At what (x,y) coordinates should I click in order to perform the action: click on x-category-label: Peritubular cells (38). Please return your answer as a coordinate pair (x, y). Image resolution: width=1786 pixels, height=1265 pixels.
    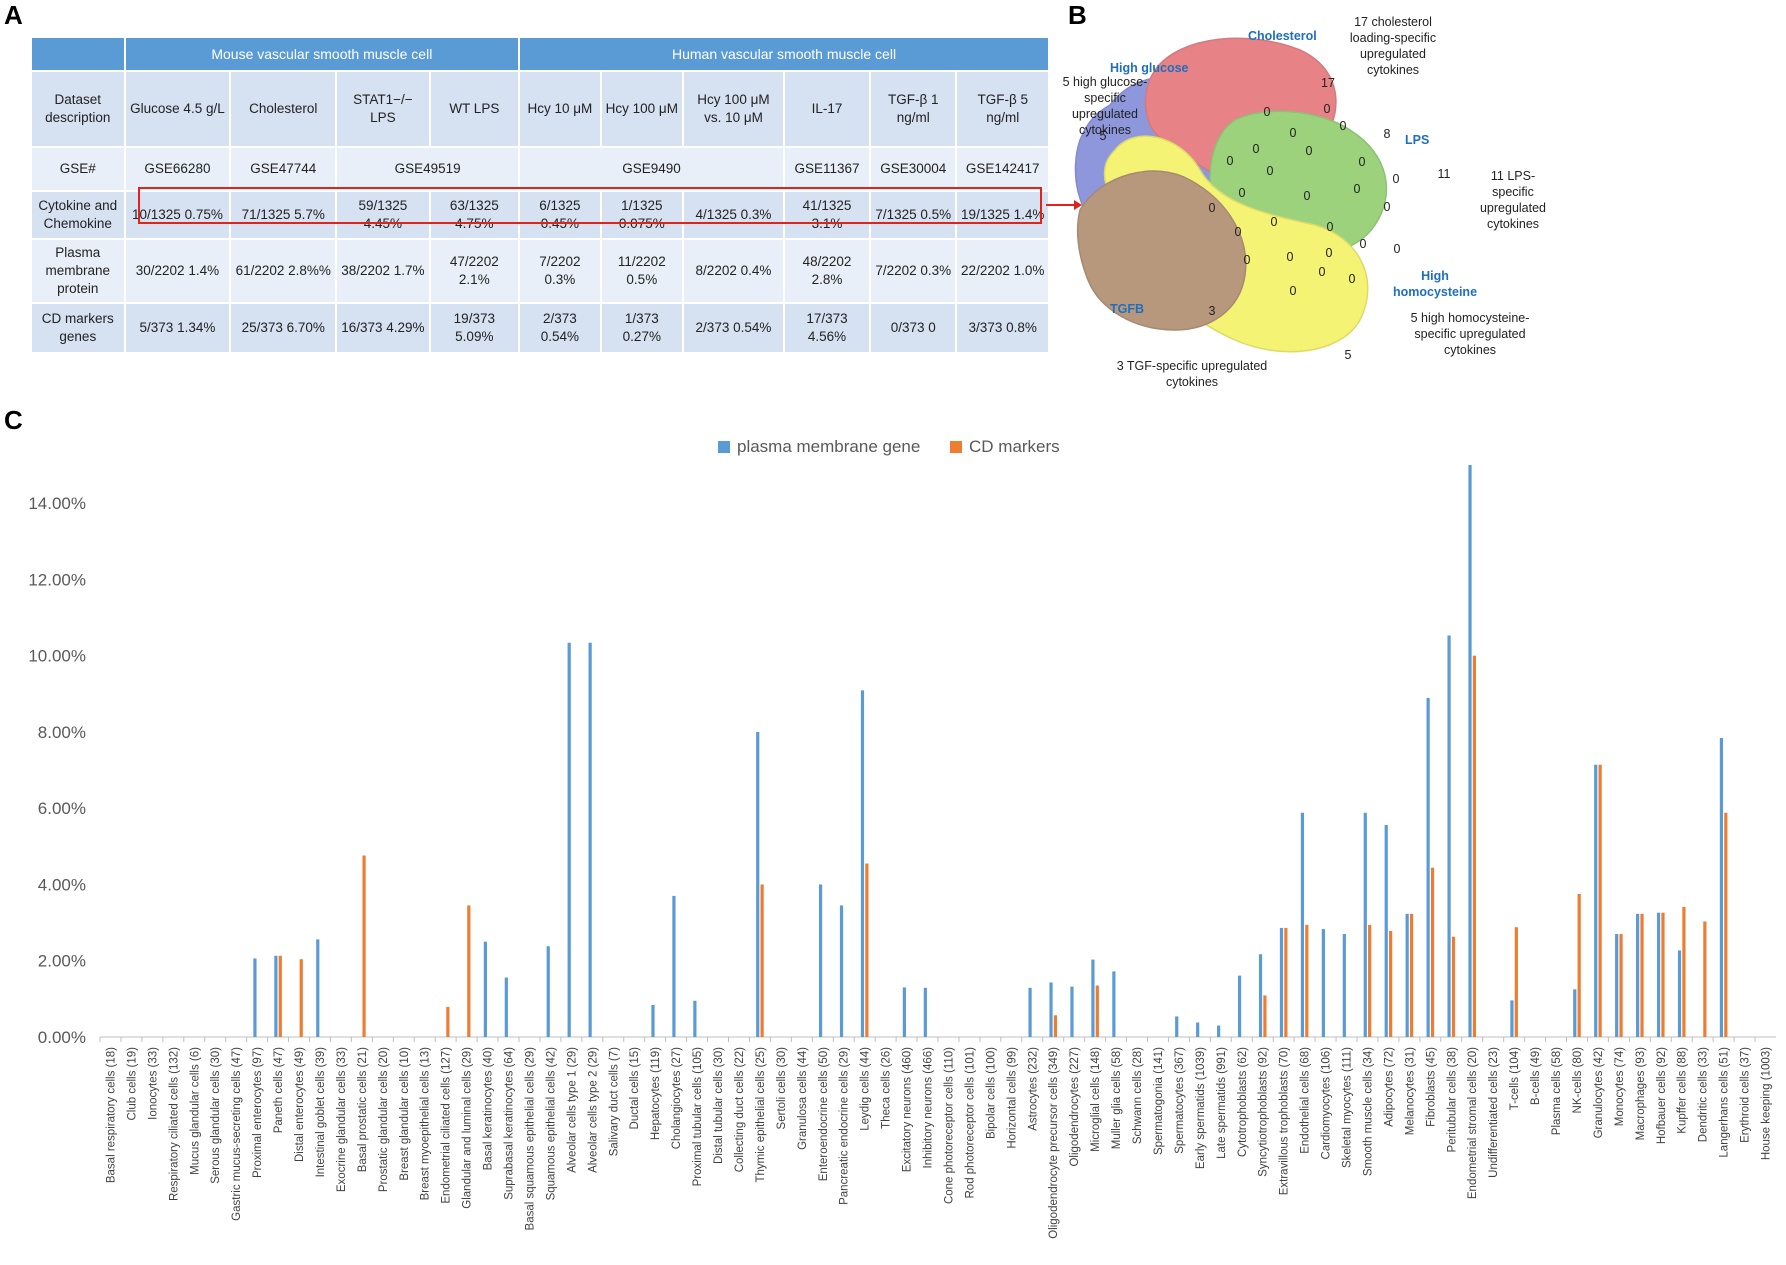
    Looking at the image, I should click on (1452, 1100).